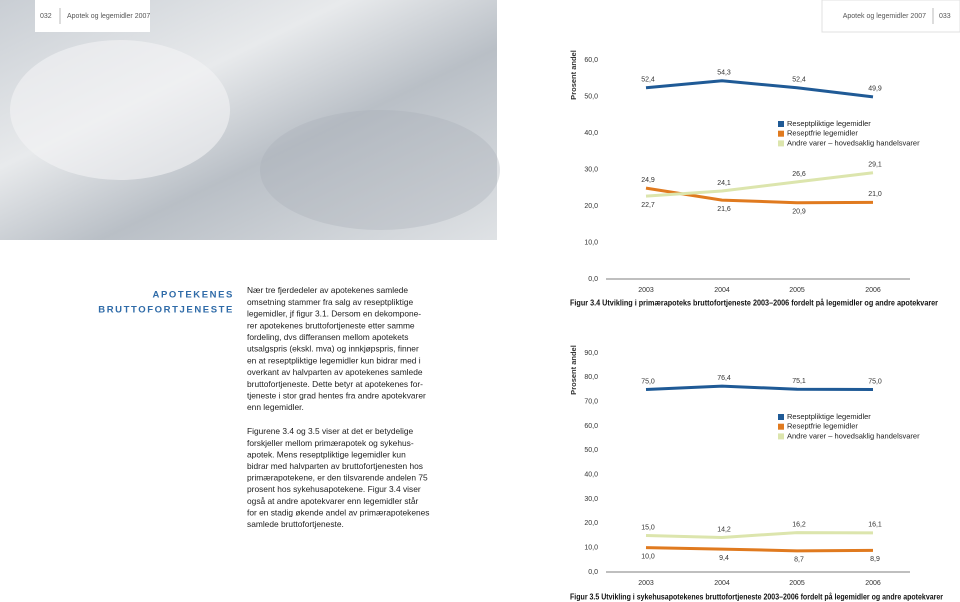  Describe the element at coordinates (591, 377) in the screenshot. I see `y-tick-label: 80,0` at that location.